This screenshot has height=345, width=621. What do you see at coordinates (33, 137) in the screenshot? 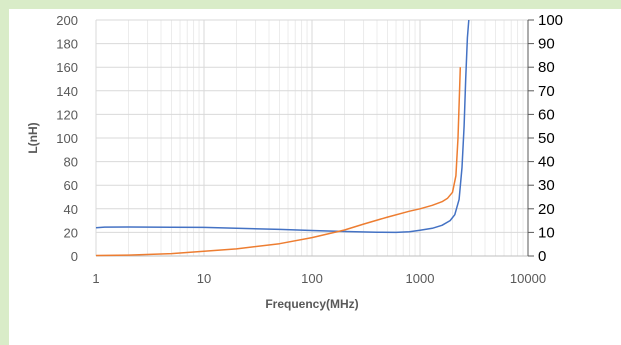
I see `y-axis-title: L(nH)` at bounding box center [33, 137].